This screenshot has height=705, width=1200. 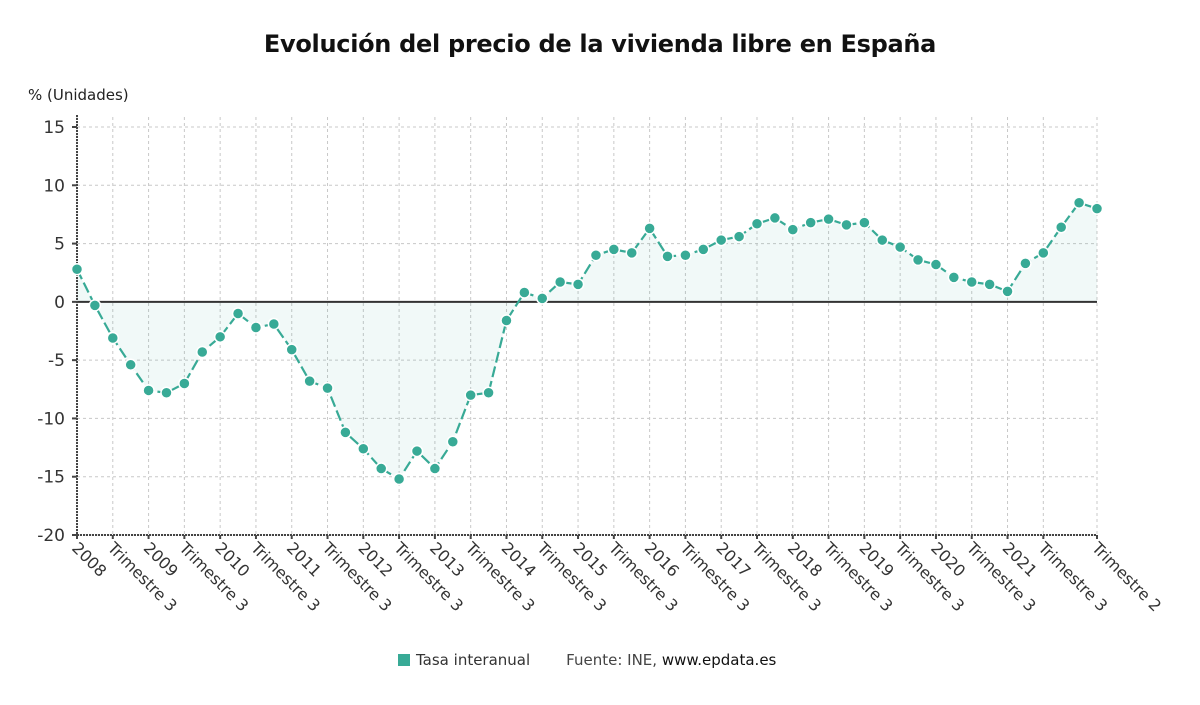 What do you see at coordinates (51, 478) in the screenshot?
I see `y-tick-label: -15` at bounding box center [51, 478].